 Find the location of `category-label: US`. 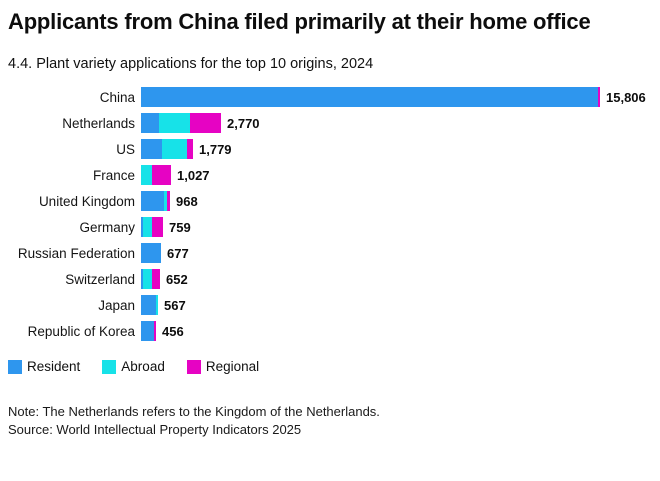

category-label: US is located at coordinates (125, 149).